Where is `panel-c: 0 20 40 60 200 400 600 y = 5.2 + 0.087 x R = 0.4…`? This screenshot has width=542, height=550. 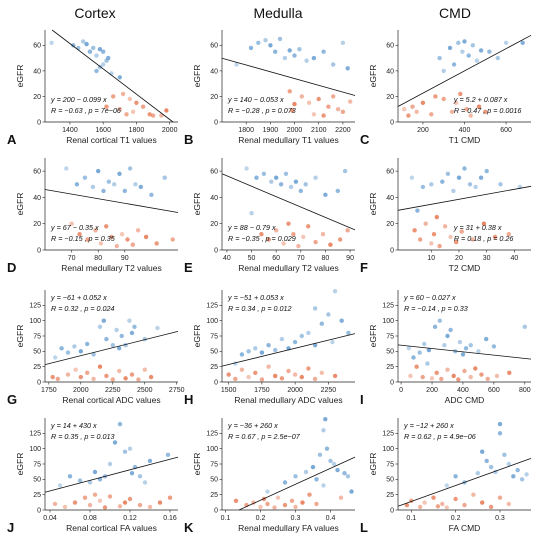
panel-c: 0 20 40 60 200 400 600 y = 5.2 + 0.087 x R = 0.4… is located at coordinates (446, 88).